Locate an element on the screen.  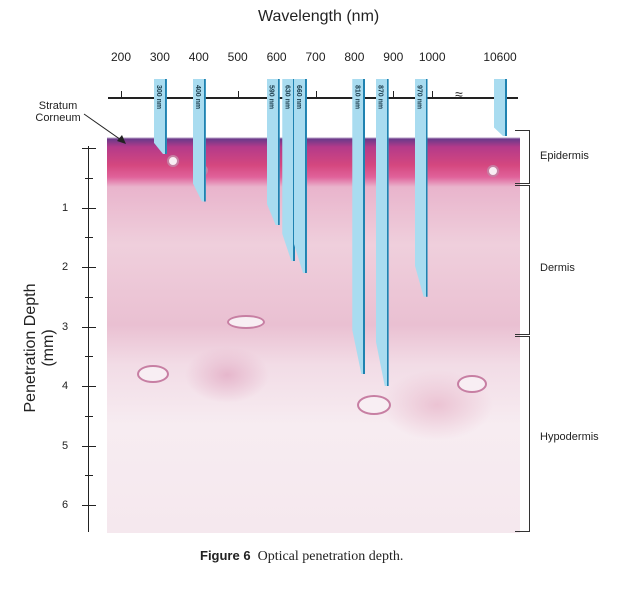
light-beam-870: 870 nm is located at coordinates (382, 232).